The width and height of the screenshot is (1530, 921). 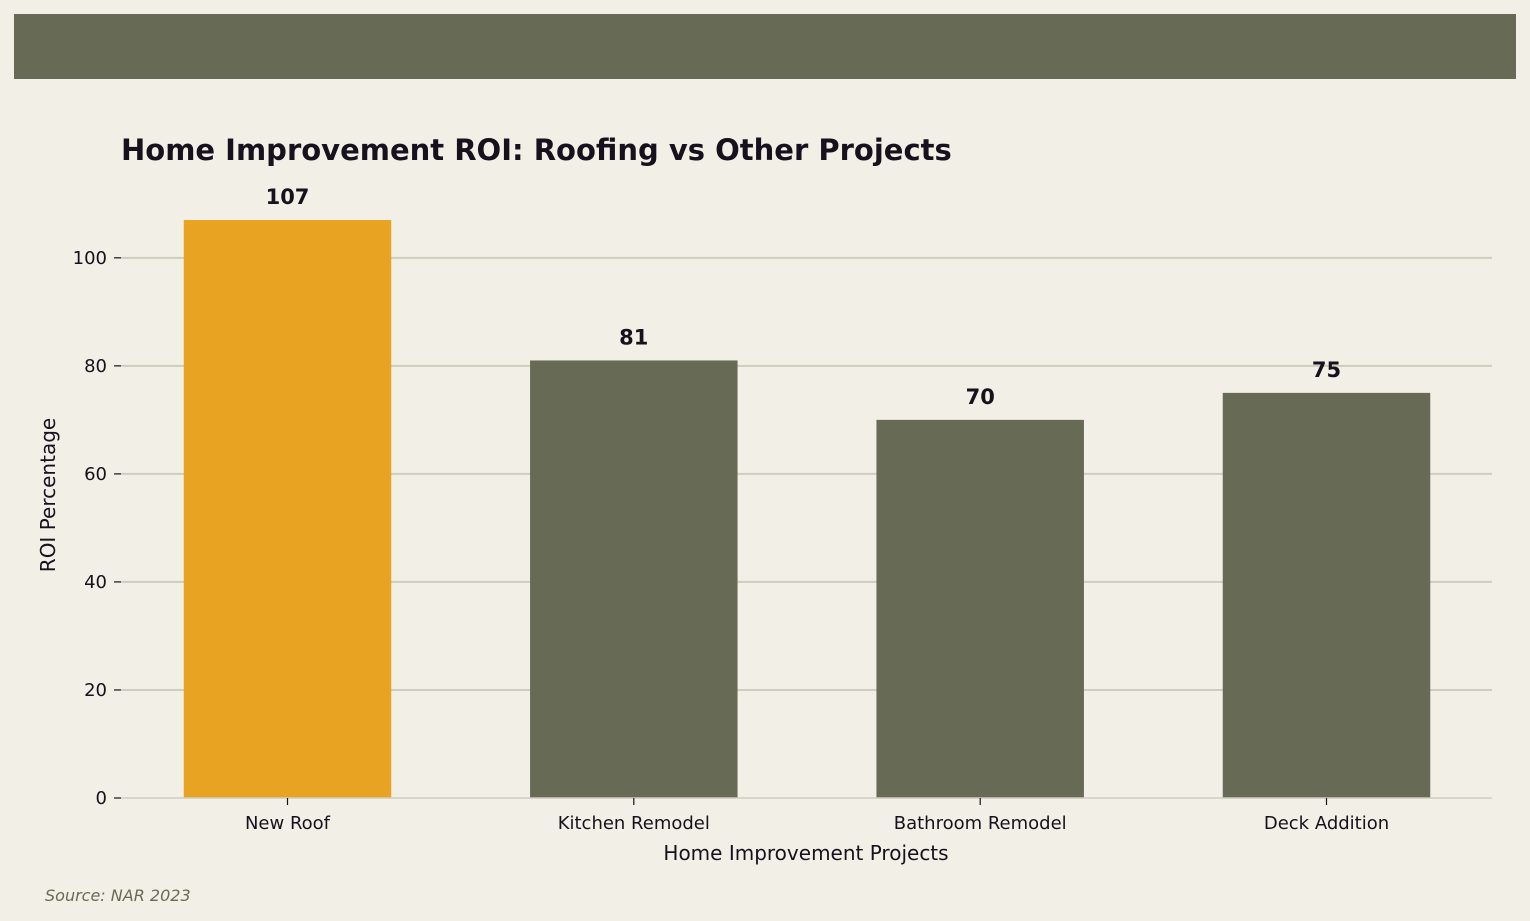 I want to click on source-note: Source: NAR 2023, so click(x=118, y=895).